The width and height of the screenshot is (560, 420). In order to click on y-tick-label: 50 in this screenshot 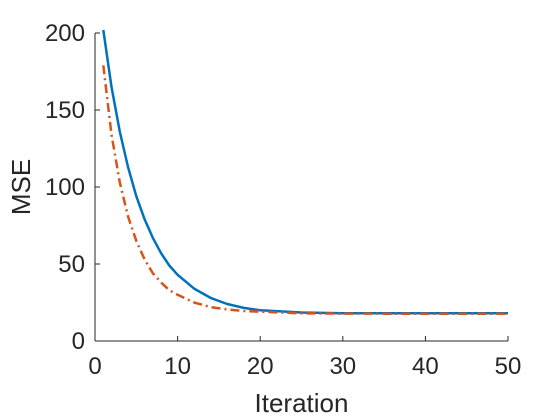, I will do `click(71, 264)`.